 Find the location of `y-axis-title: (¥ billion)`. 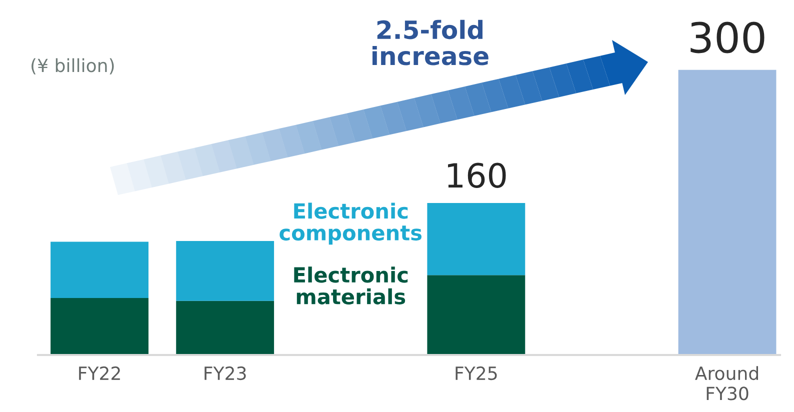

y-axis-title: (¥ billion) is located at coordinates (73, 66).